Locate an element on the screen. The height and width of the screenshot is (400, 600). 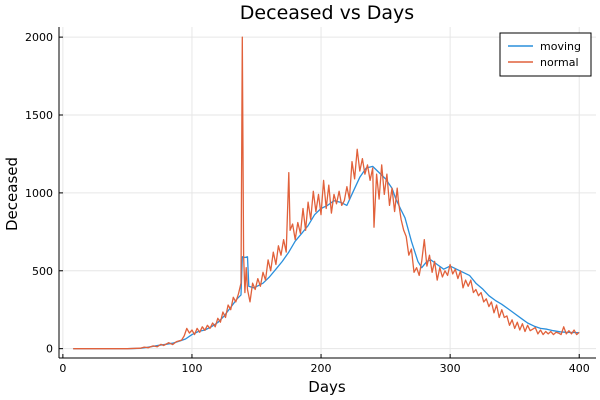
y-ticks: 0 500 1000 1500 2000 is located at coordinates (44, 193).